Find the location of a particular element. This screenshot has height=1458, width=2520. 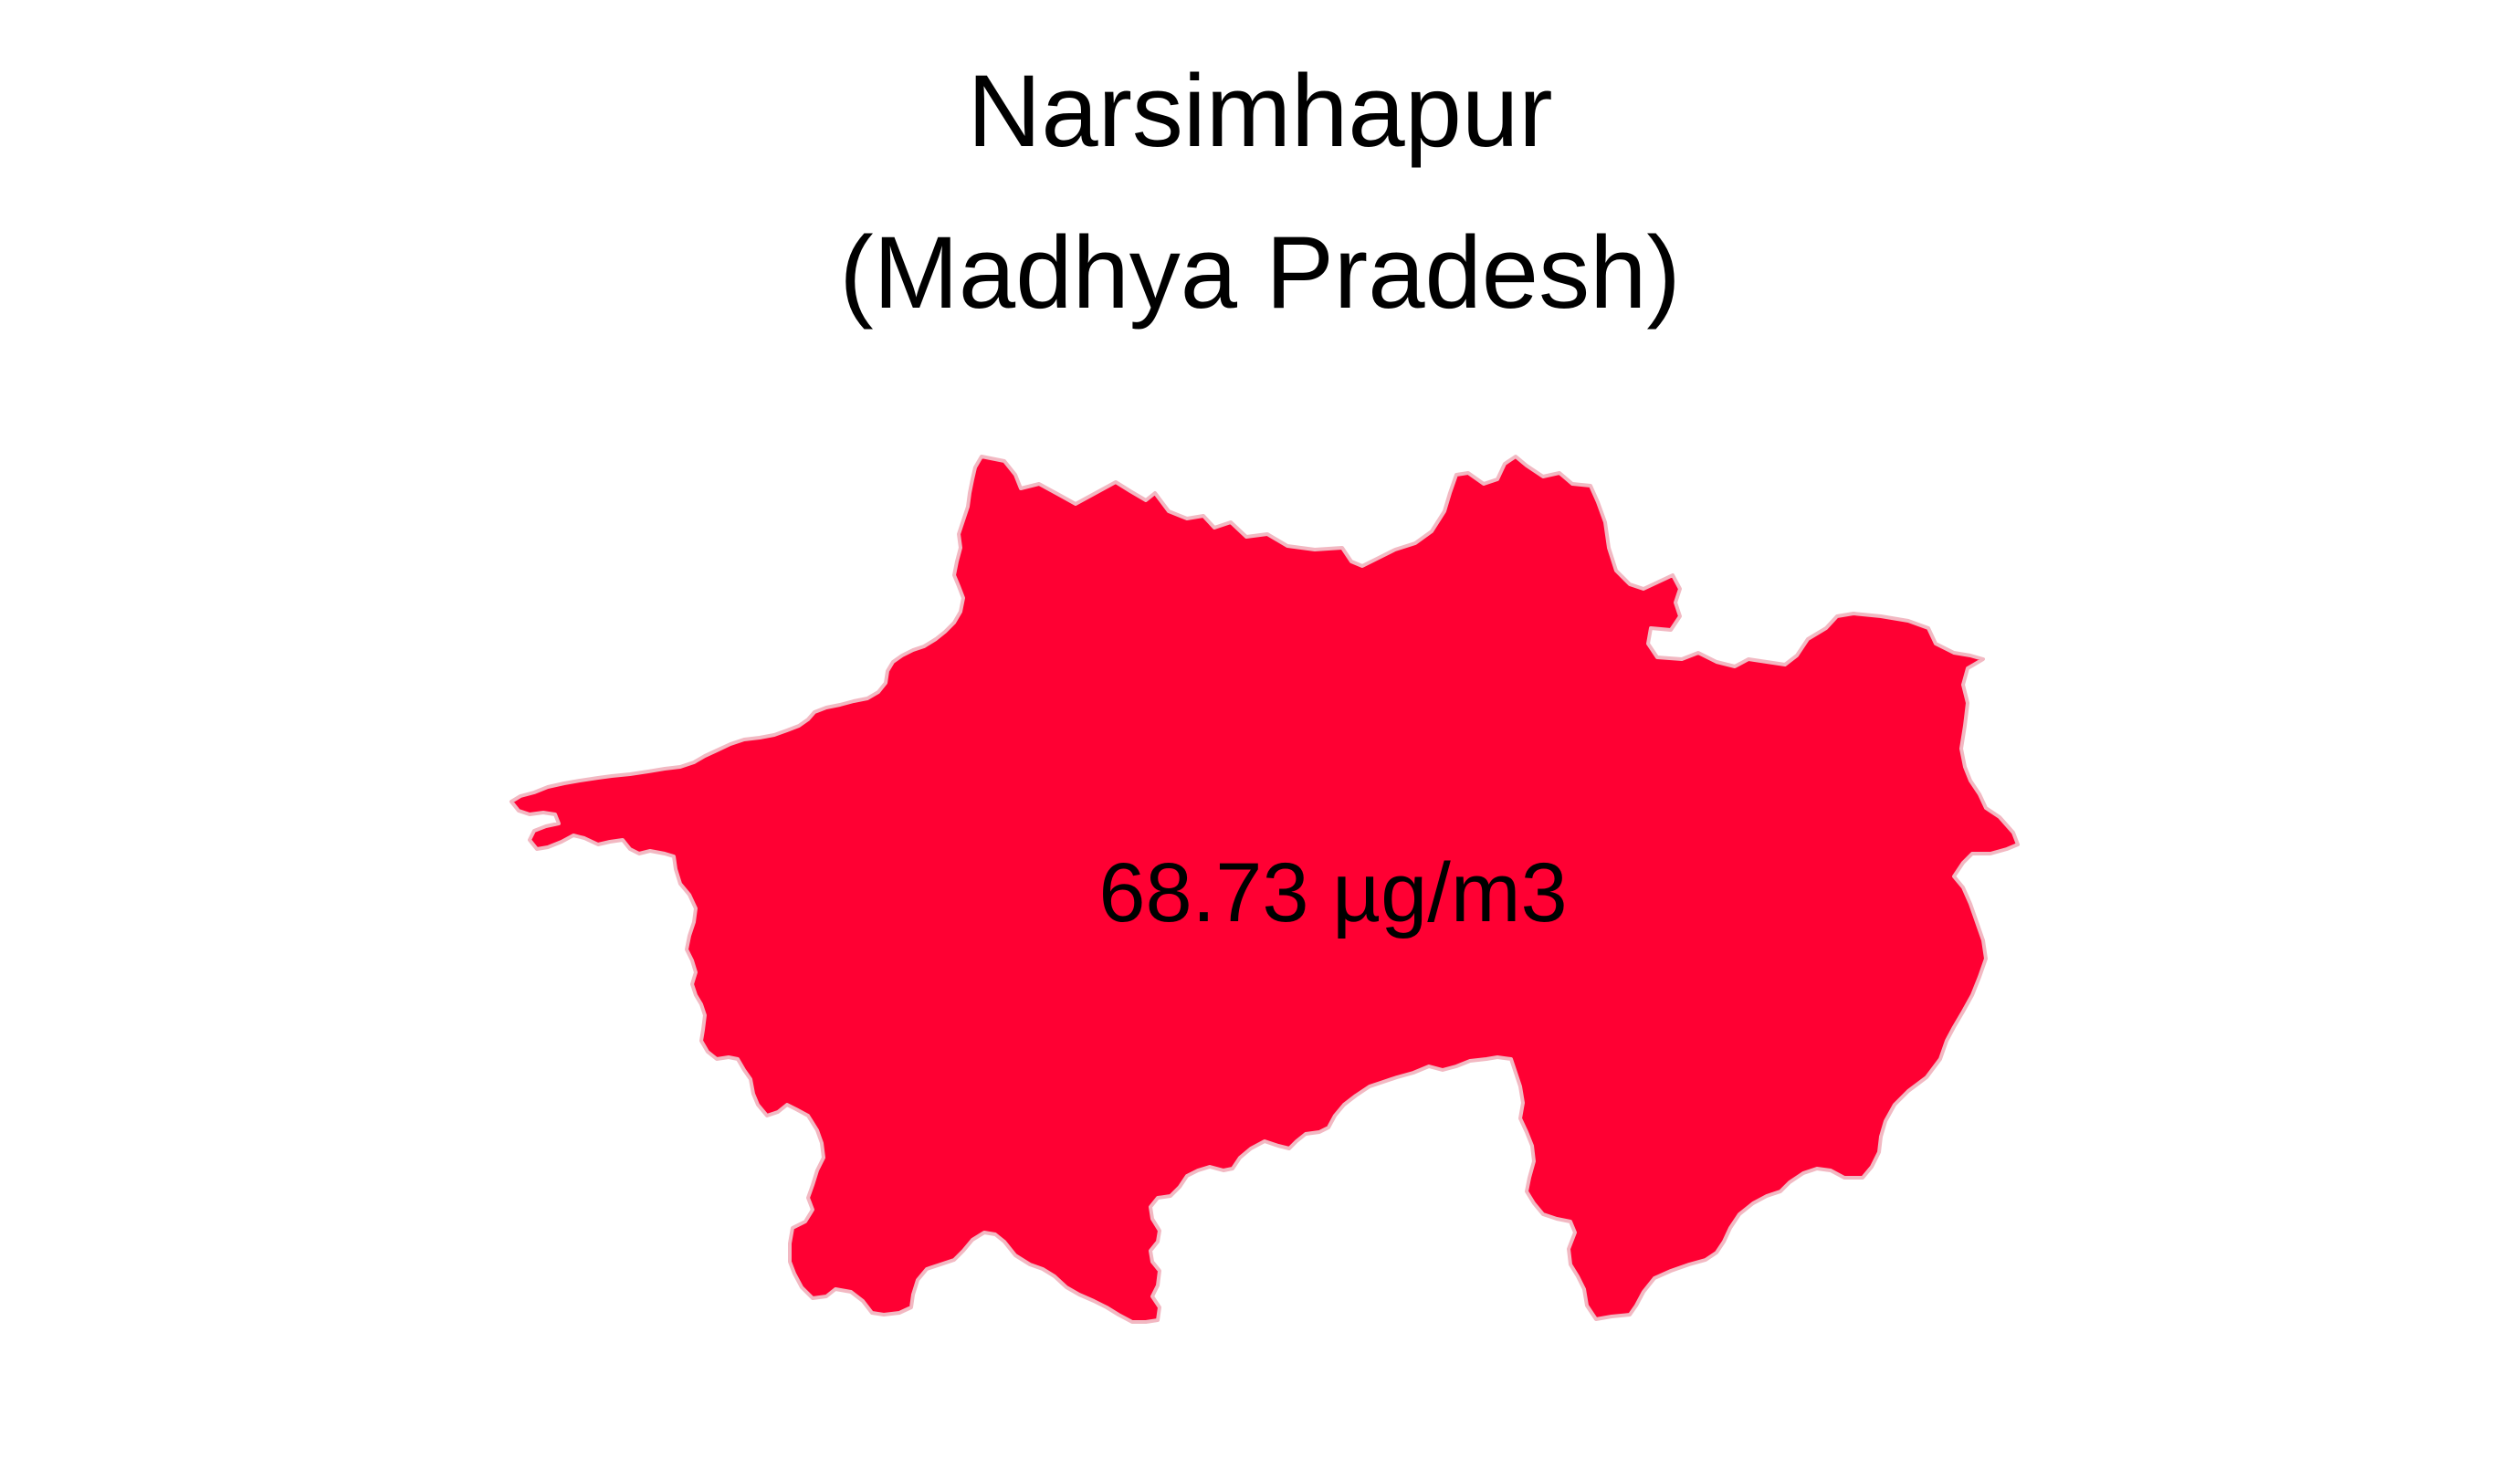

pollution-value-label: 68.73 µg/m3 is located at coordinates (1333, 893).